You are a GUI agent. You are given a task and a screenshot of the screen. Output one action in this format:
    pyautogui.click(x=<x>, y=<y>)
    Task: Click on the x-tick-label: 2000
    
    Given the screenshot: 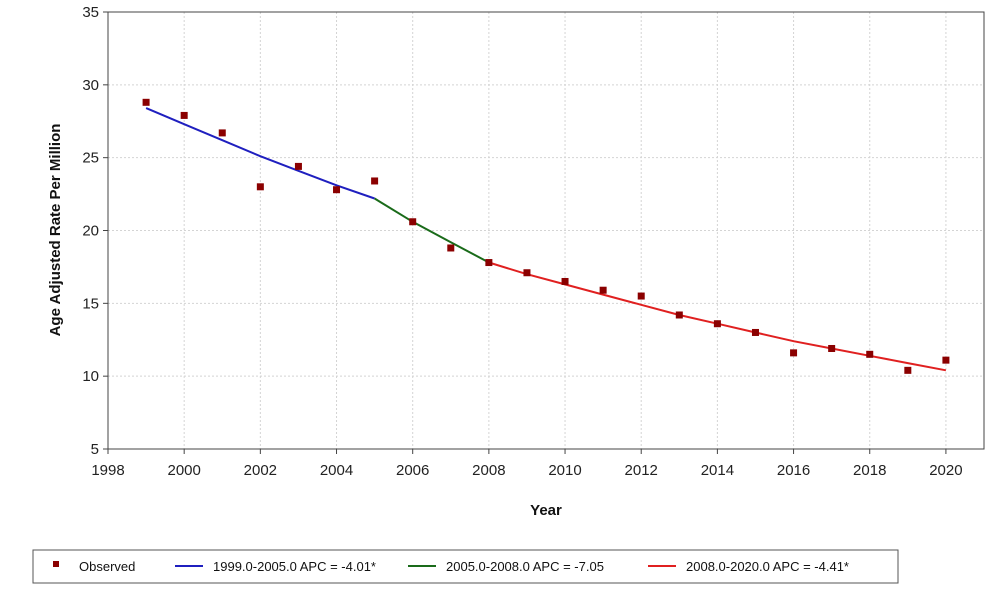 What is the action you would take?
    pyautogui.click(x=183, y=470)
    